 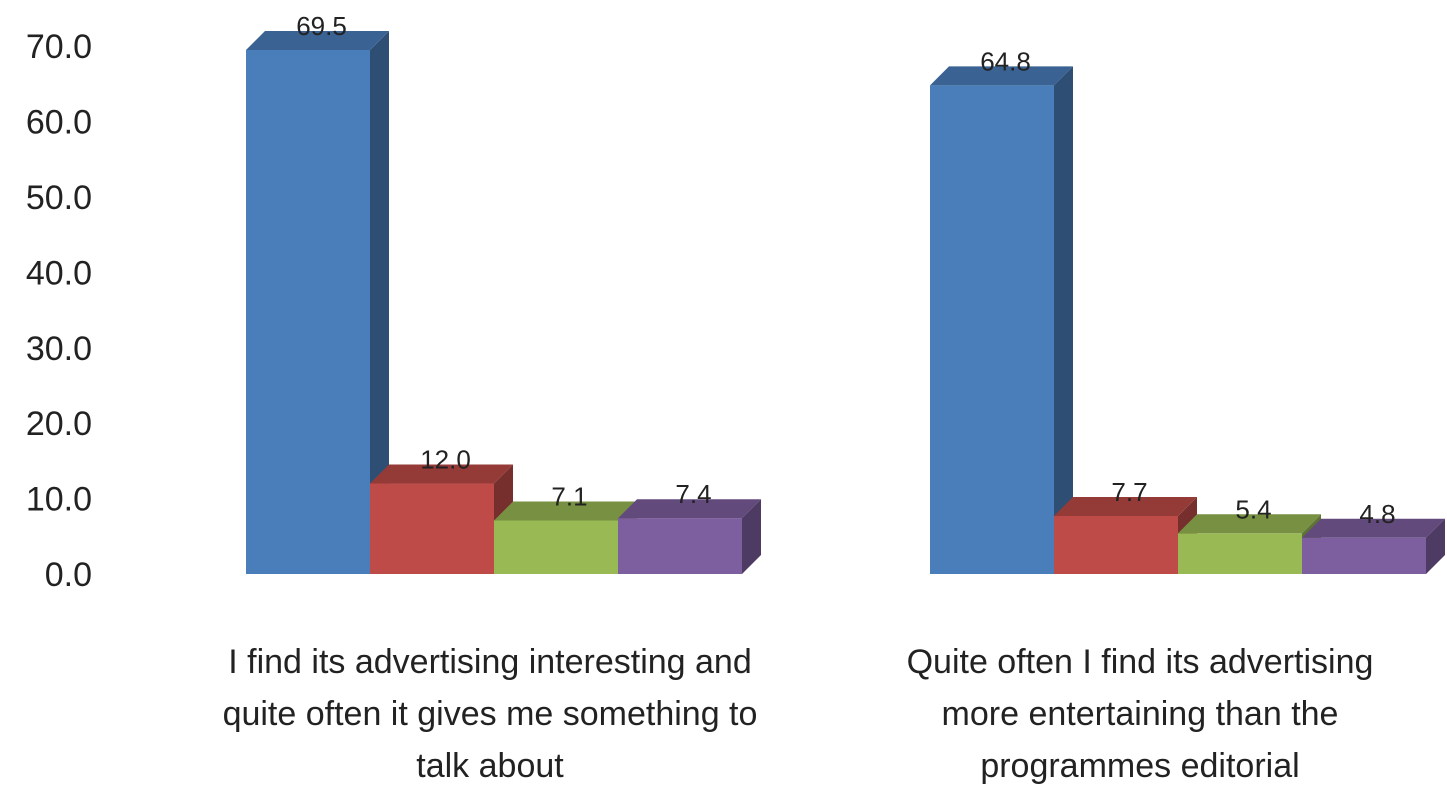 What do you see at coordinates (321, 26) in the screenshot?
I see `data-label-0-0: 69.5` at bounding box center [321, 26].